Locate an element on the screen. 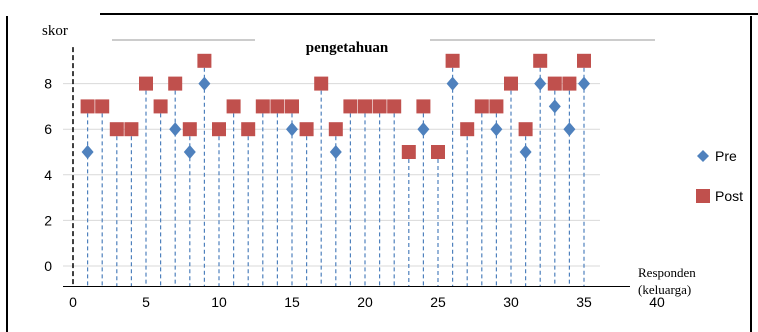  x-tick-label-5: 5 is located at coordinates (146, 302).